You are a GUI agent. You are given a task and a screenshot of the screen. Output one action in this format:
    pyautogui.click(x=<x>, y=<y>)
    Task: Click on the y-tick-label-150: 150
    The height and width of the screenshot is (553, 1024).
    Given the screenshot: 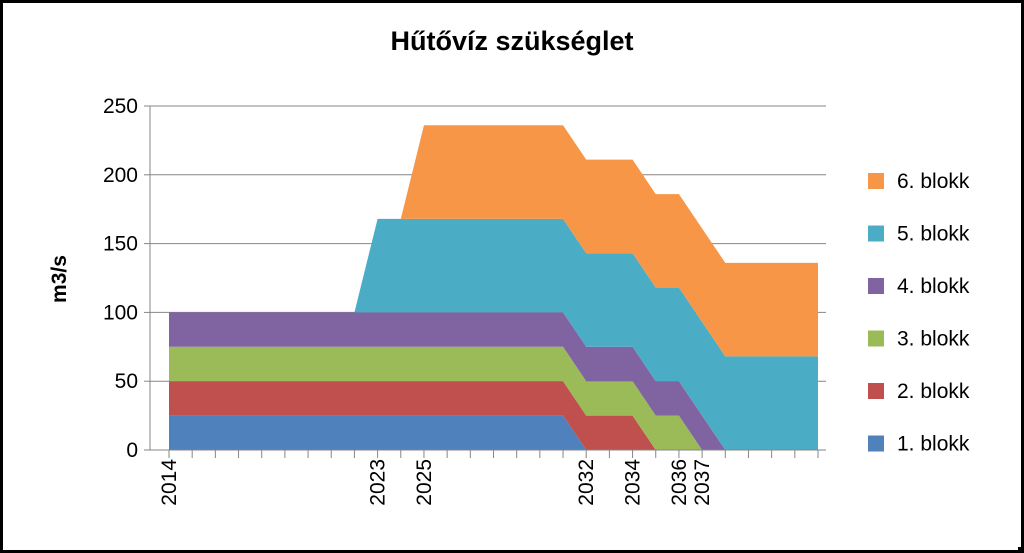 What is the action you would take?
    pyautogui.click(x=120, y=244)
    